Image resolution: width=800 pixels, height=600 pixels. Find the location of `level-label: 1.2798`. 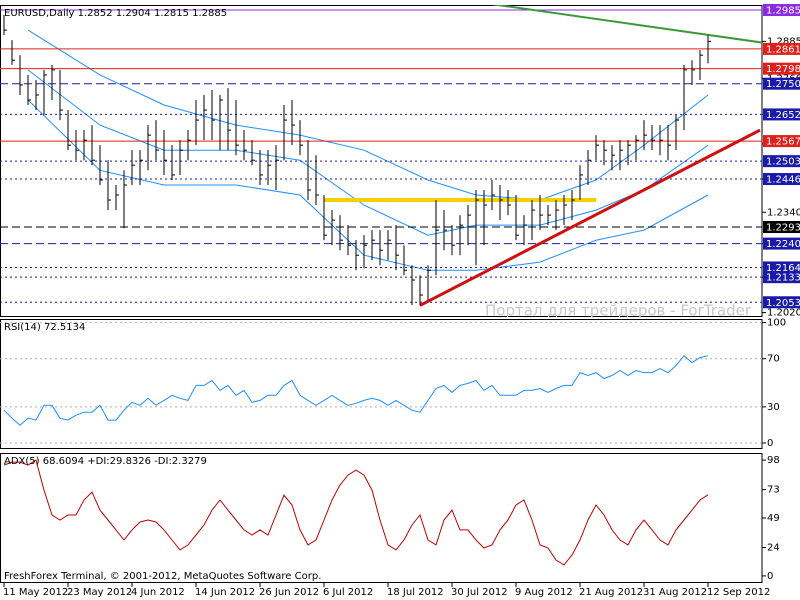

level-label: 1.2798 is located at coordinates (783, 69).